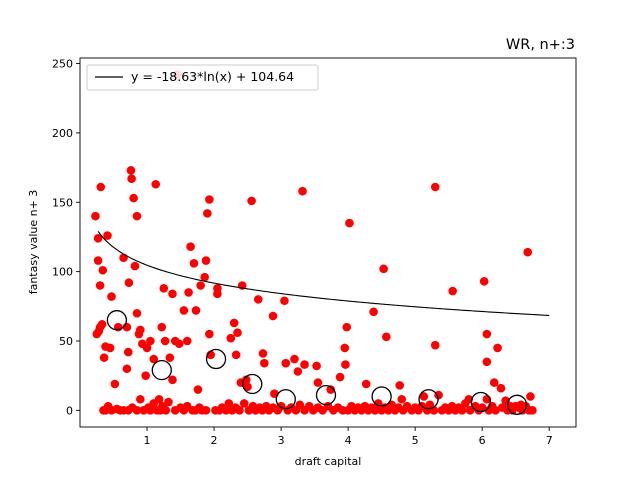  I want to click on chart-title: WR, n+:3, so click(540, 45).